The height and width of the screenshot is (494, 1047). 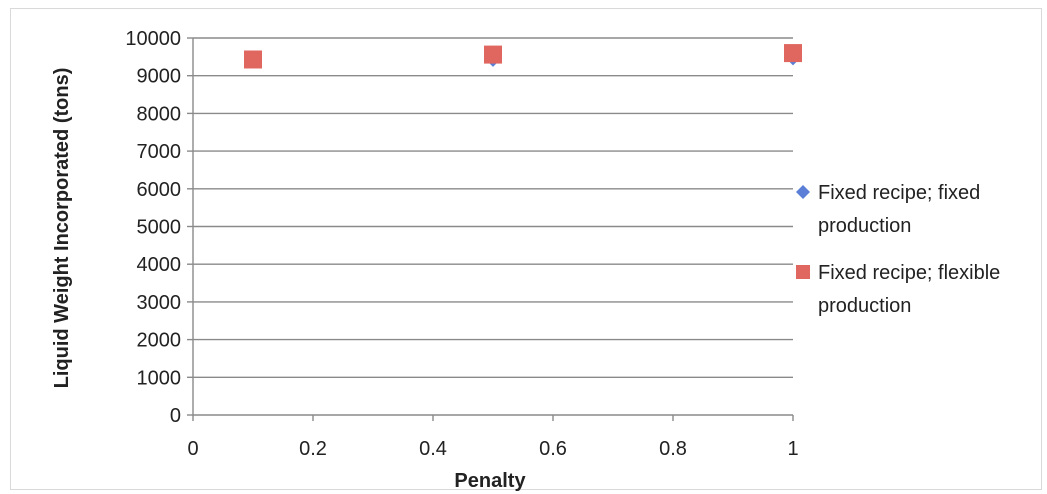 I want to click on y-axis-title: Liquid Weight Incorporated (tons), so click(x=62, y=228).